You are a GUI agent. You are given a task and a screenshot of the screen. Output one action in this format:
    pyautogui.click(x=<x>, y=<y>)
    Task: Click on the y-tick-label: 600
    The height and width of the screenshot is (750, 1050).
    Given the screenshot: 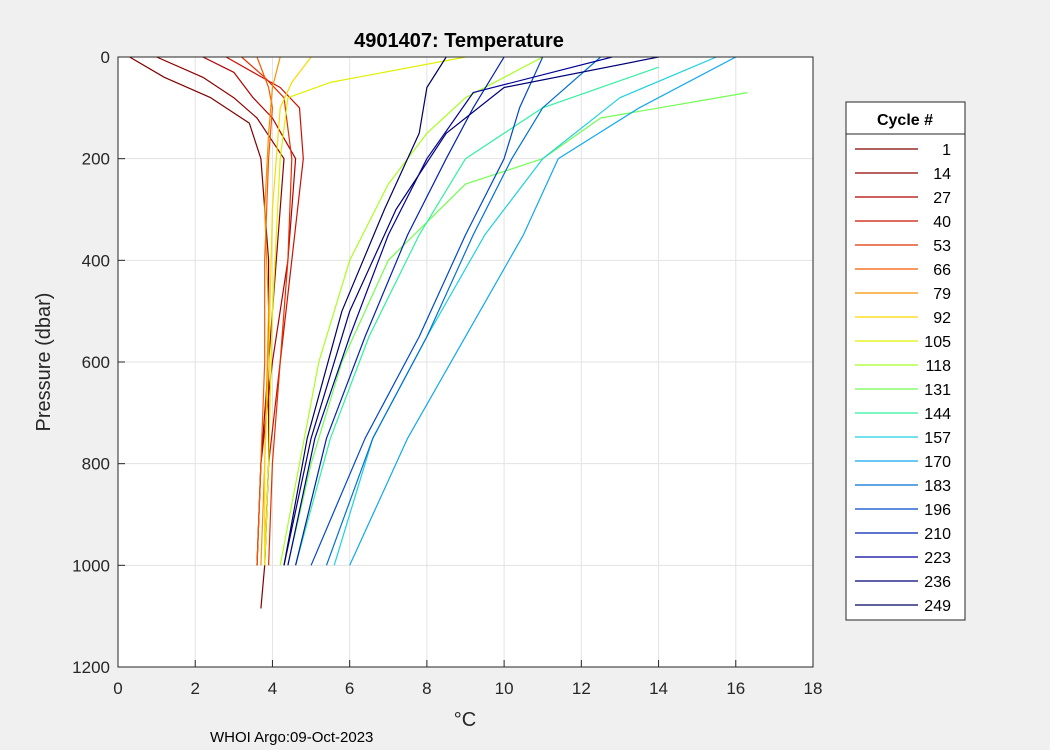 What is the action you would take?
    pyautogui.click(x=96, y=362)
    